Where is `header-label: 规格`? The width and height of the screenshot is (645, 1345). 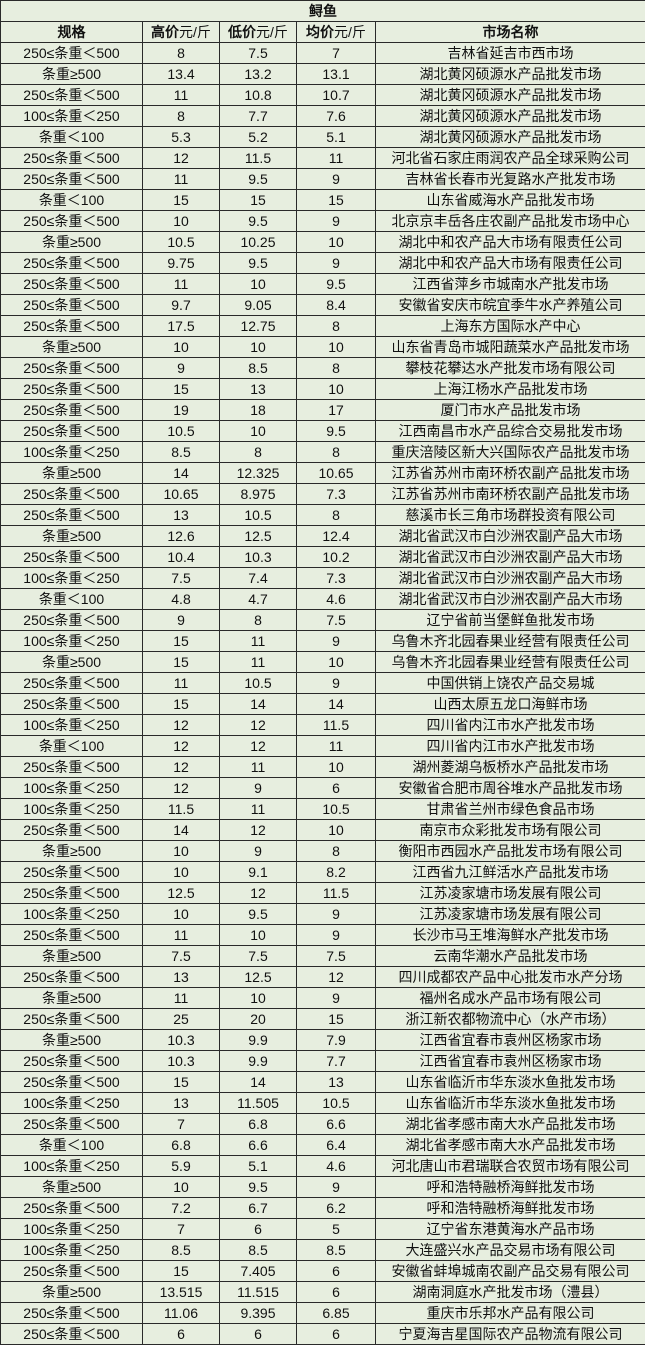
header-label: 规格 is located at coordinates (71, 32).